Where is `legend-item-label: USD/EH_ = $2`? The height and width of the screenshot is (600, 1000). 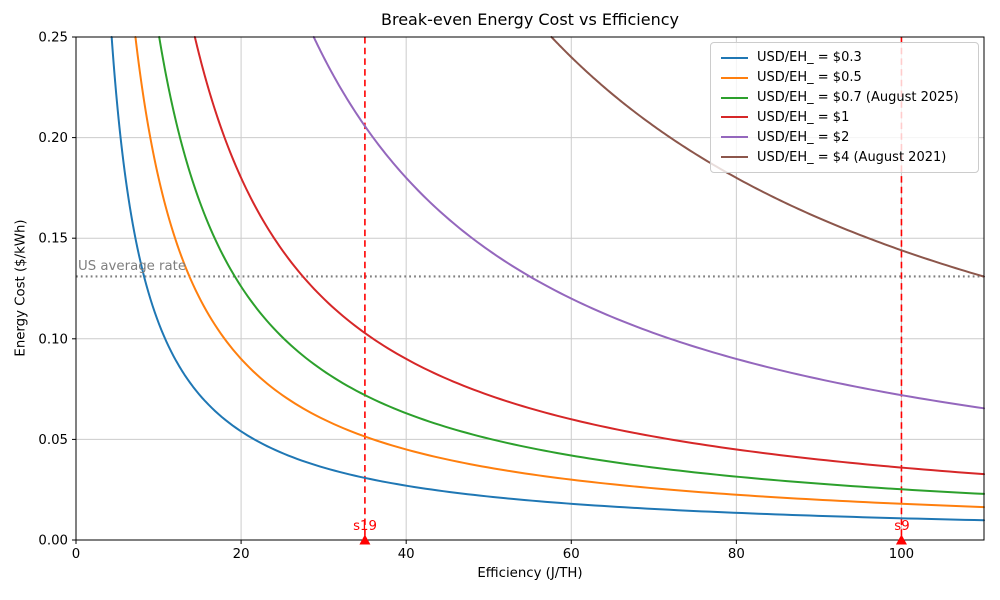 legend-item-label: USD/EH_ = $2 is located at coordinates (803, 137).